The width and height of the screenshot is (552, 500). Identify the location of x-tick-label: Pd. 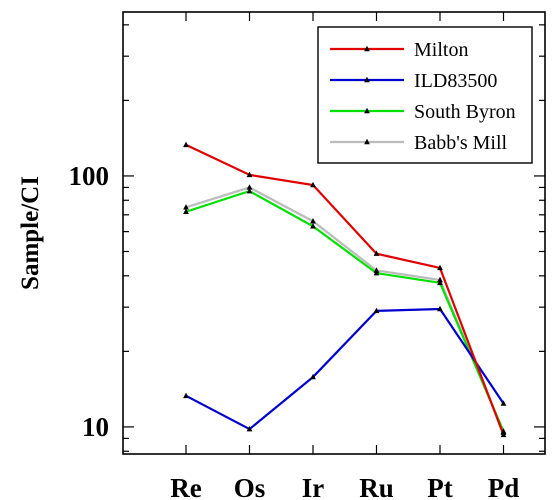
(504, 486).